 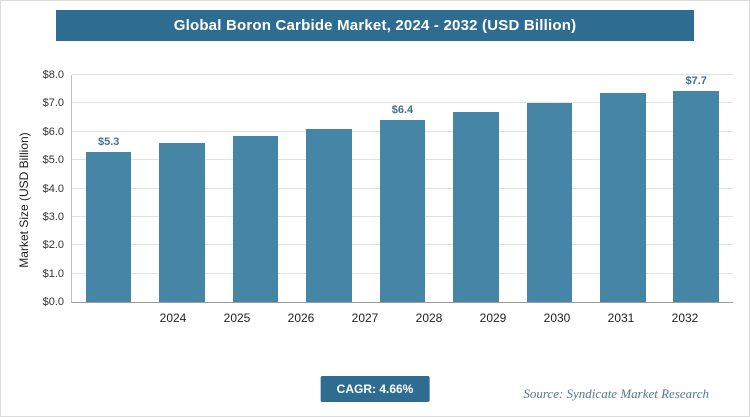 I want to click on x-tick-label: 2025, so click(x=237, y=318).